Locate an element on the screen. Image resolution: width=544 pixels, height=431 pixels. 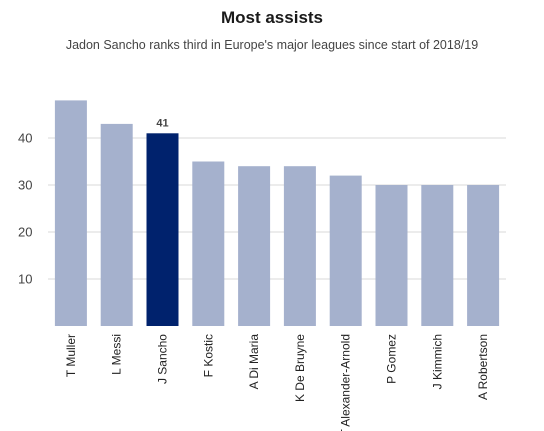
y-tick-label: 10 is located at coordinates (25, 279).